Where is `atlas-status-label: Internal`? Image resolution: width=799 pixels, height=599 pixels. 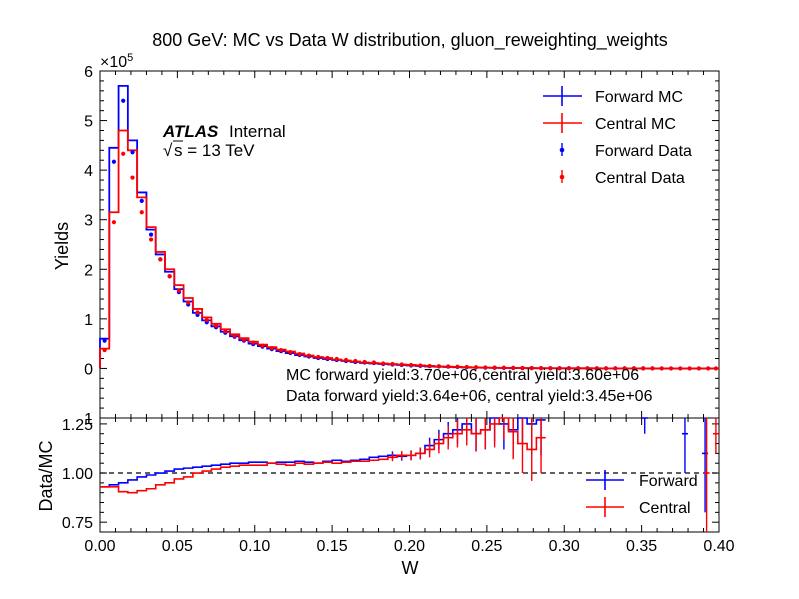 atlas-status-label: Internal is located at coordinates (257, 131).